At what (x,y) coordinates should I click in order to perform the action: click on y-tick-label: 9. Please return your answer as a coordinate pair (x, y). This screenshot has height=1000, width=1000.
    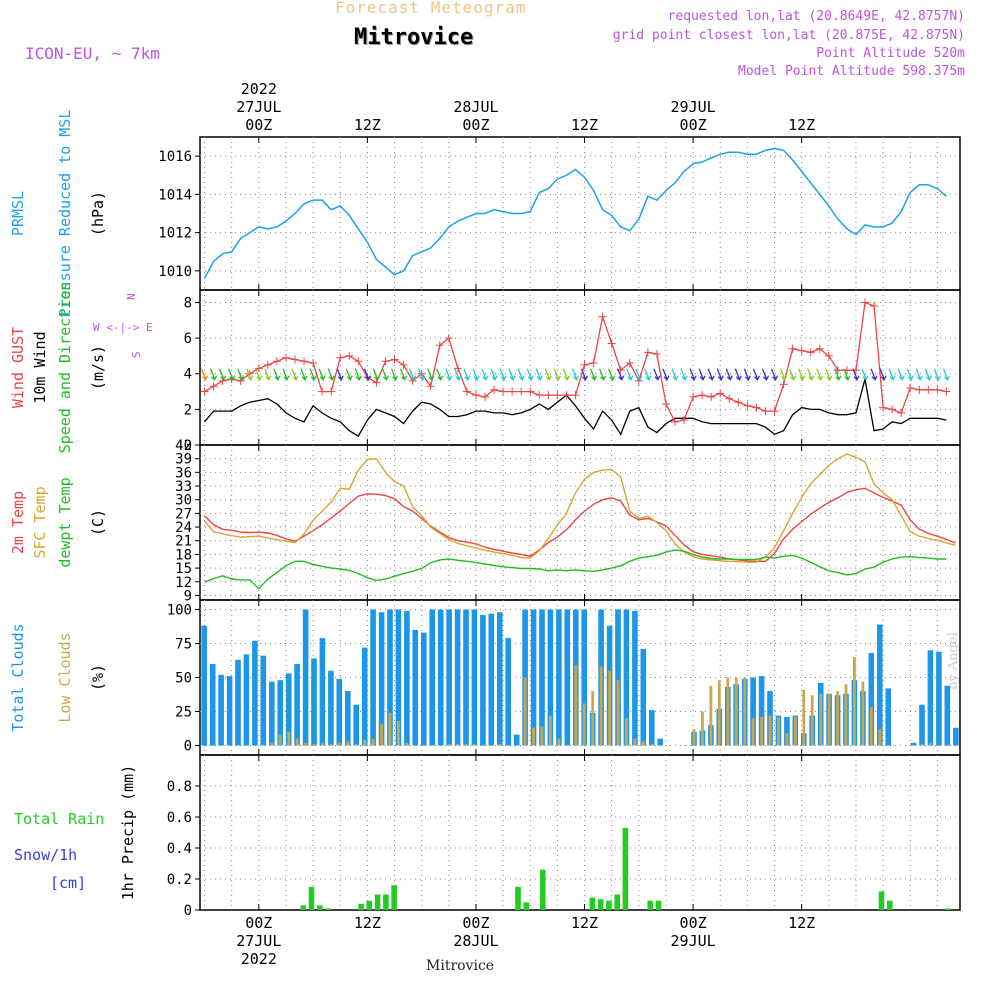
    Looking at the image, I should click on (188, 596).